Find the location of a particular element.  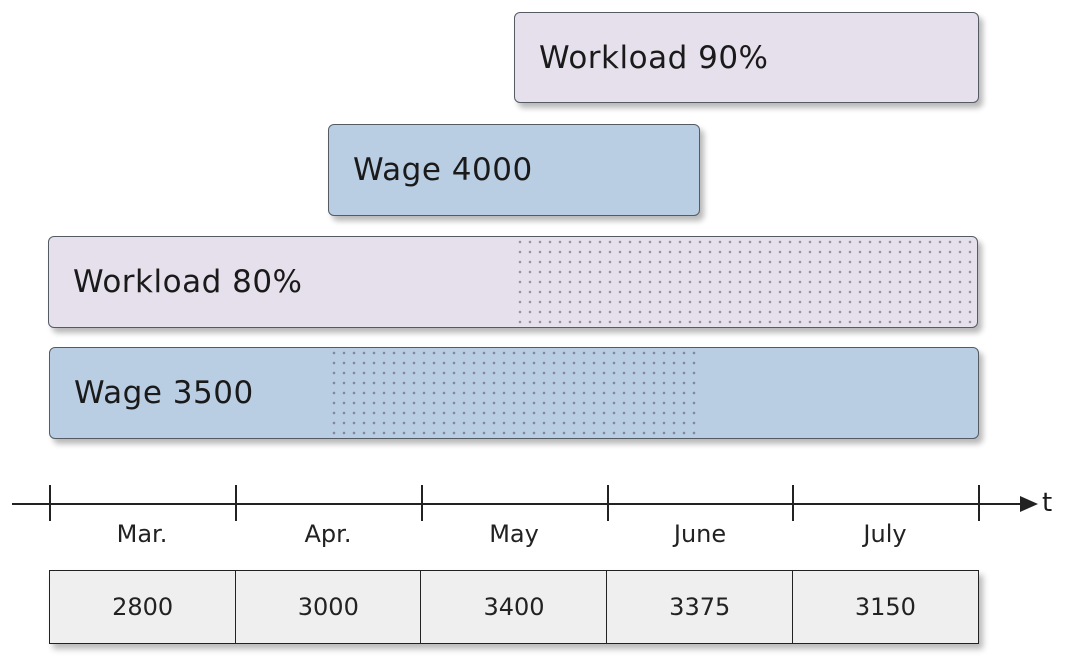

bar-label: Workload 80% is located at coordinates (188, 282).